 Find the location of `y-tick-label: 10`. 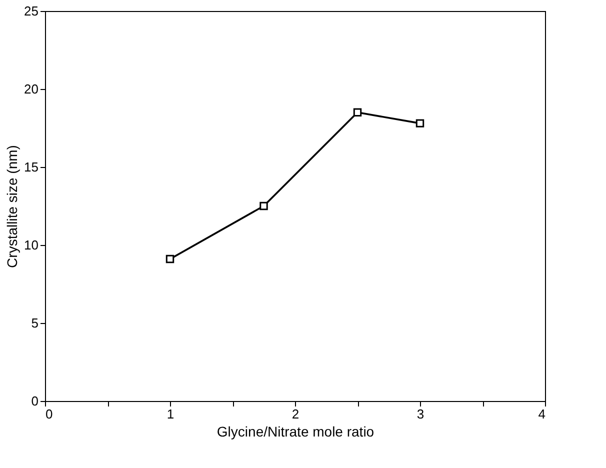

y-tick-label: 10 is located at coordinates (31, 245).